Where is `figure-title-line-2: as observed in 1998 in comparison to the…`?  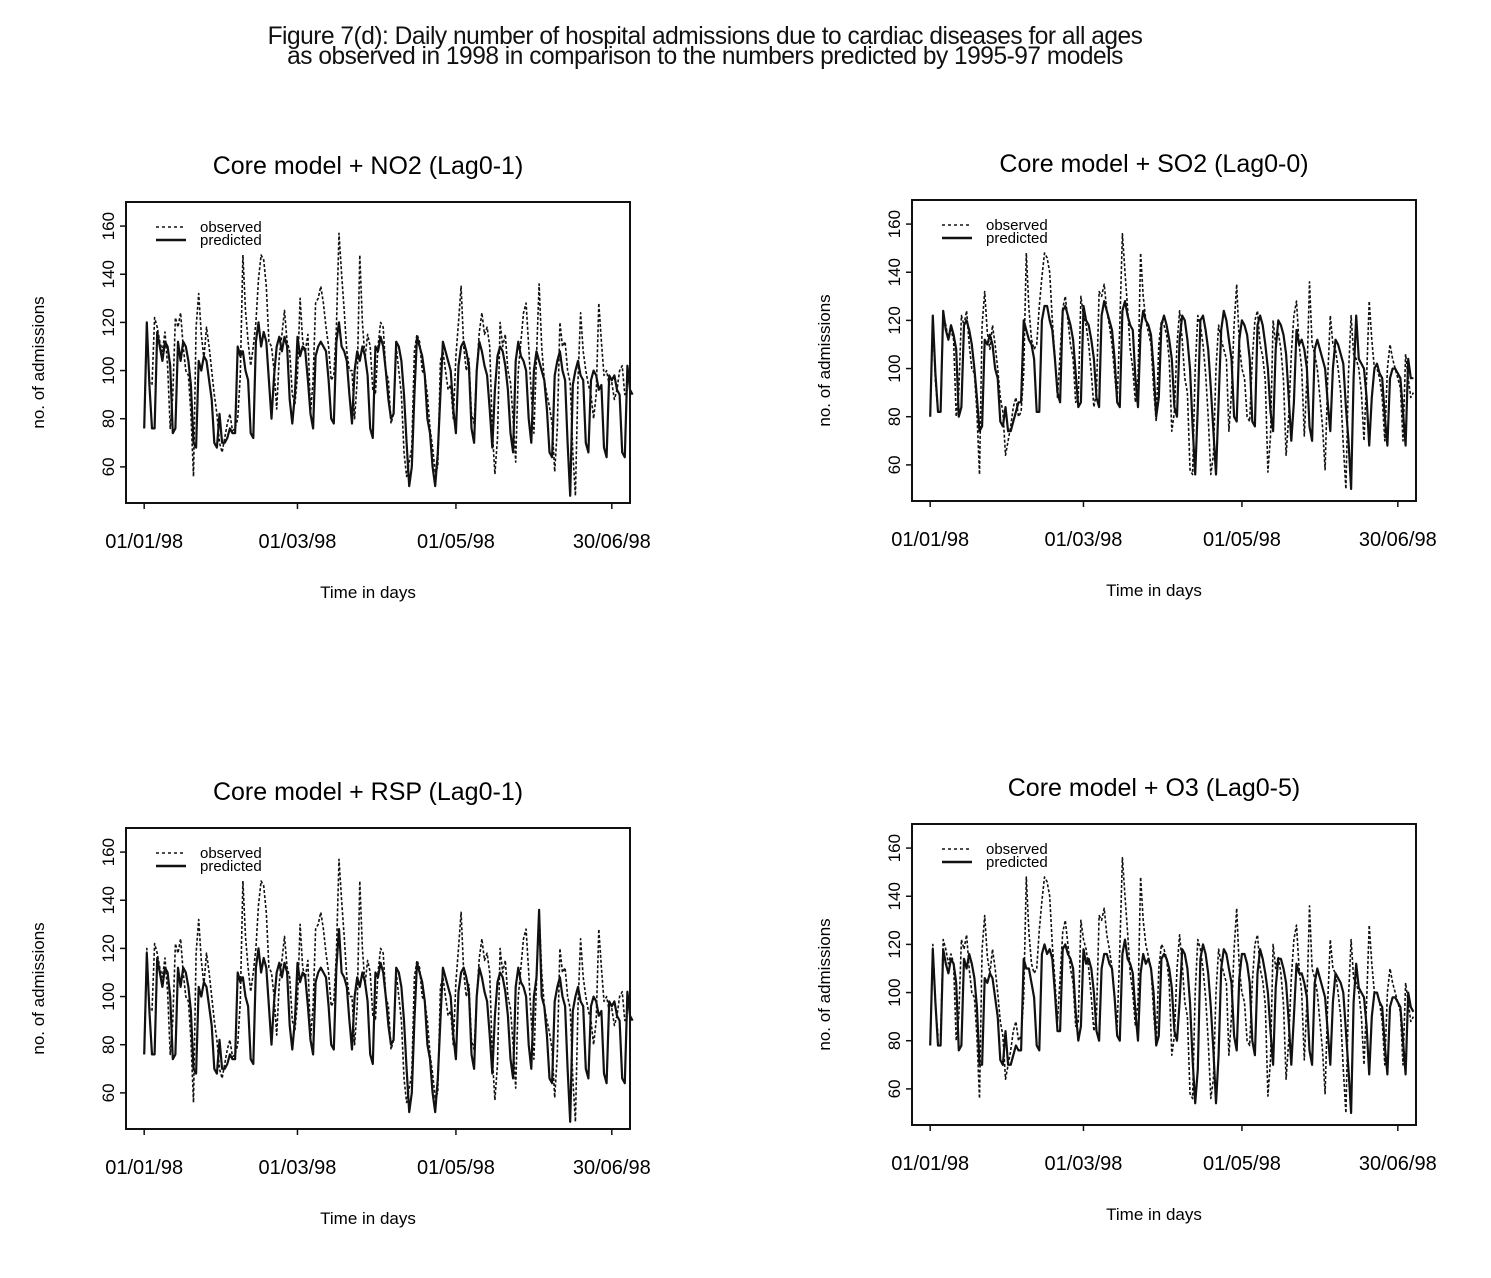
figure-title-line-2: as observed in 1998 in comparison to the… is located at coordinates (705, 56).